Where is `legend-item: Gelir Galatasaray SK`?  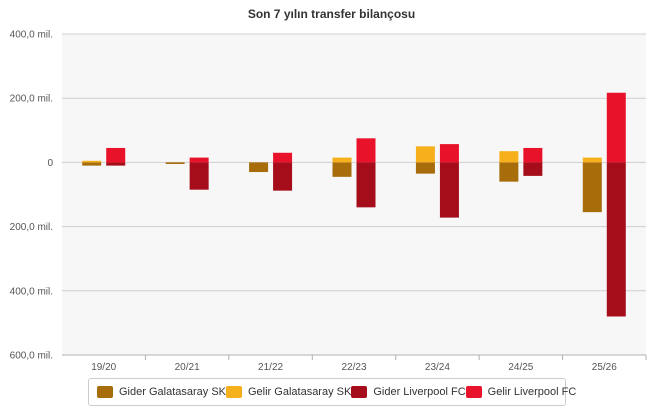 legend-item: Gelir Galatasaray SK is located at coordinates (288, 392).